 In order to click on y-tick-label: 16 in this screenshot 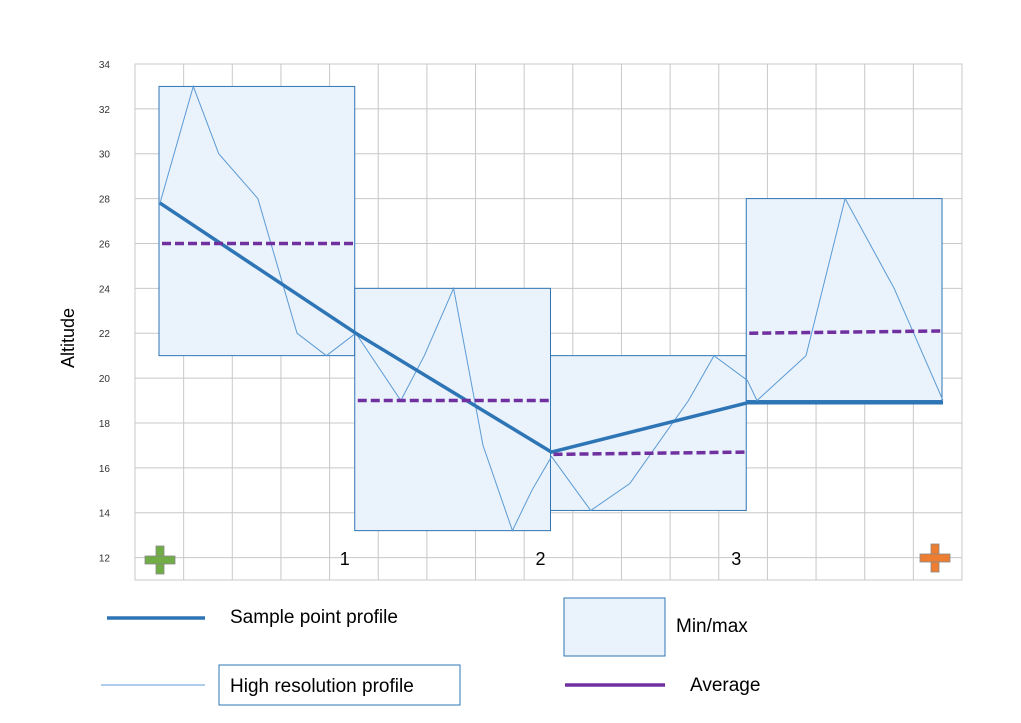, I will do `click(105, 469)`.